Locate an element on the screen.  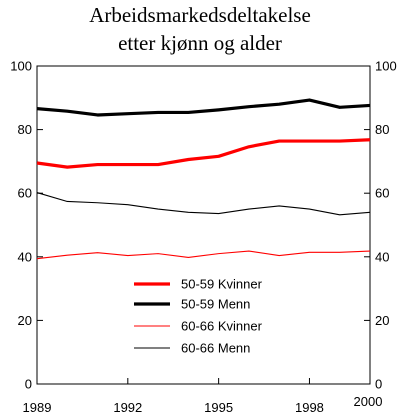
x-axis: 1989 1992 1995 1998 2000 is located at coordinates (203, 396).